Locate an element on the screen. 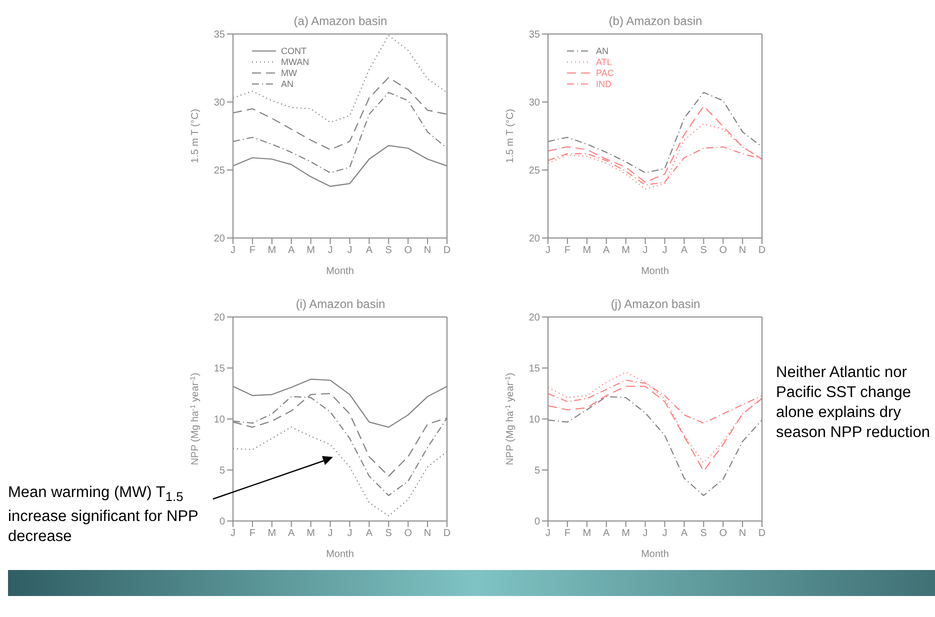  legend-label: MWAN is located at coordinates (295, 61).